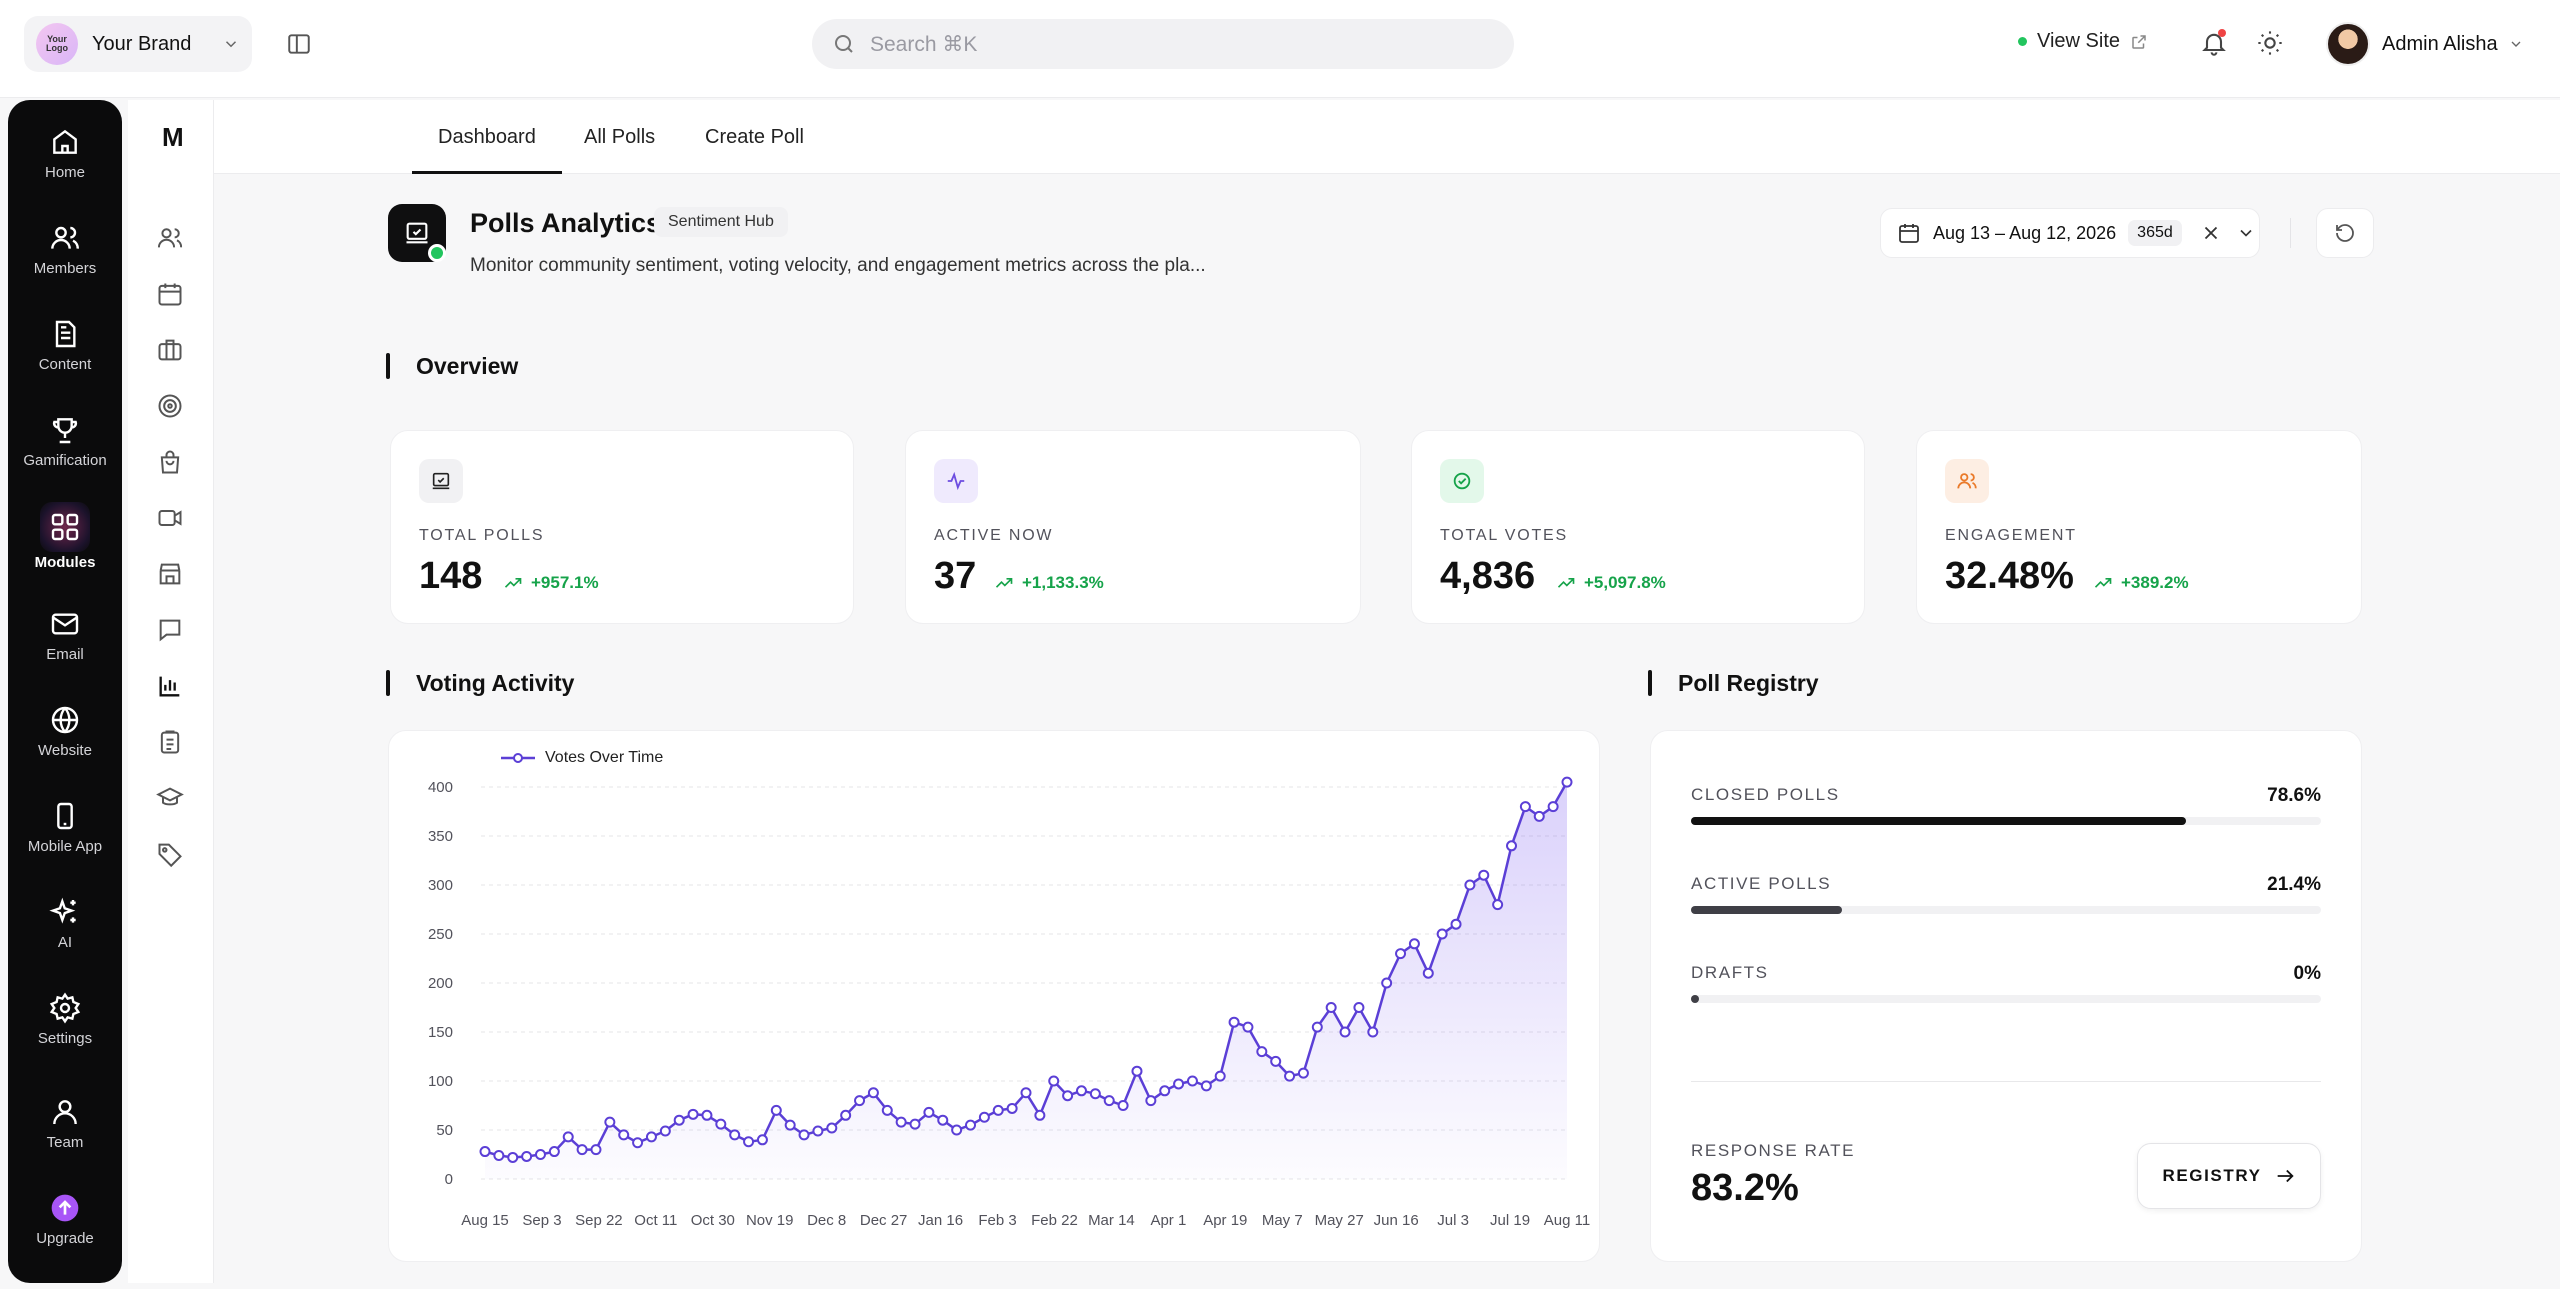  Describe the element at coordinates (65, 562) in the screenshot. I see `sidebar-item-label: Modules` at that location.